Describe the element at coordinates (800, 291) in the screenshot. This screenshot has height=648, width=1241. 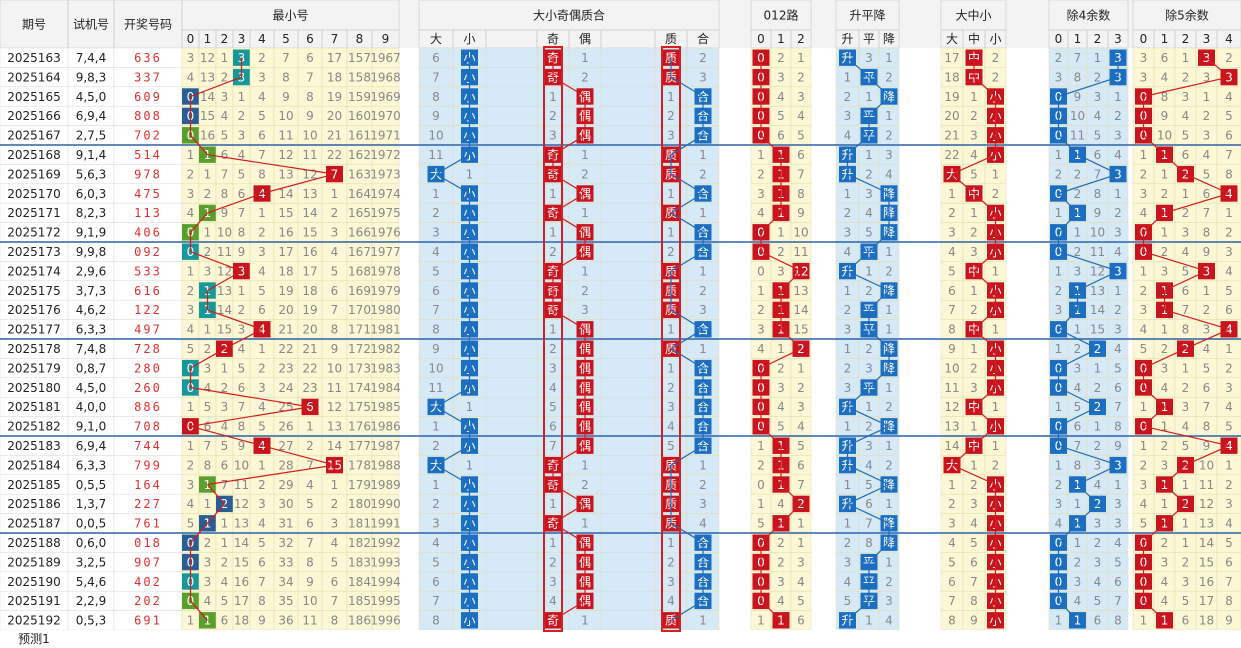
I see `miss-cell: 13` at that location.